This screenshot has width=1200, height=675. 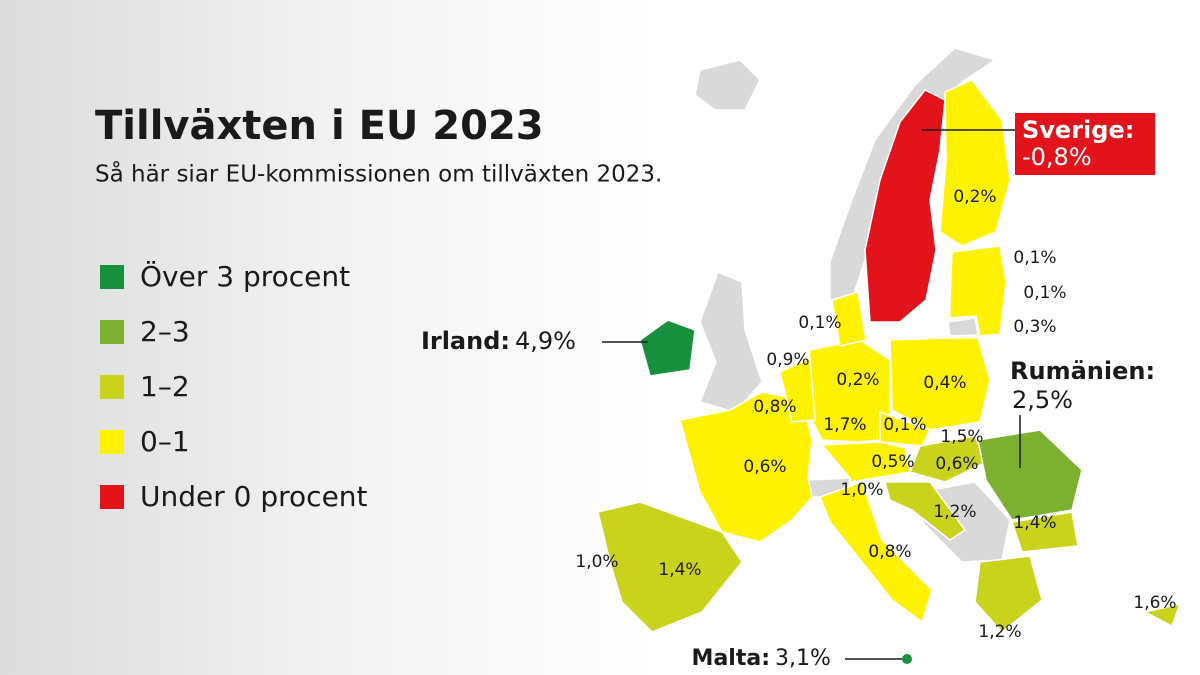 I want to click on legend-label: 2–3, so click(x=165, y=331).